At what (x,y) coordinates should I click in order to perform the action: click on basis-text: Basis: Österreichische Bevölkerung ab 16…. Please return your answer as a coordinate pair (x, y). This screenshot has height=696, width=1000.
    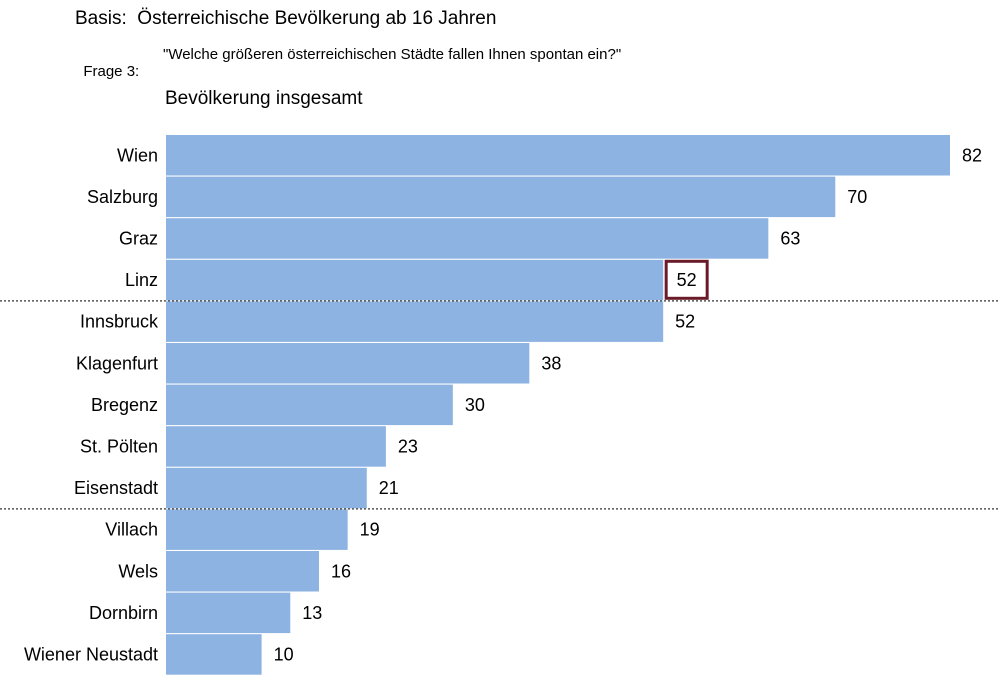
    Looking at the image, I should click on (286, 18).